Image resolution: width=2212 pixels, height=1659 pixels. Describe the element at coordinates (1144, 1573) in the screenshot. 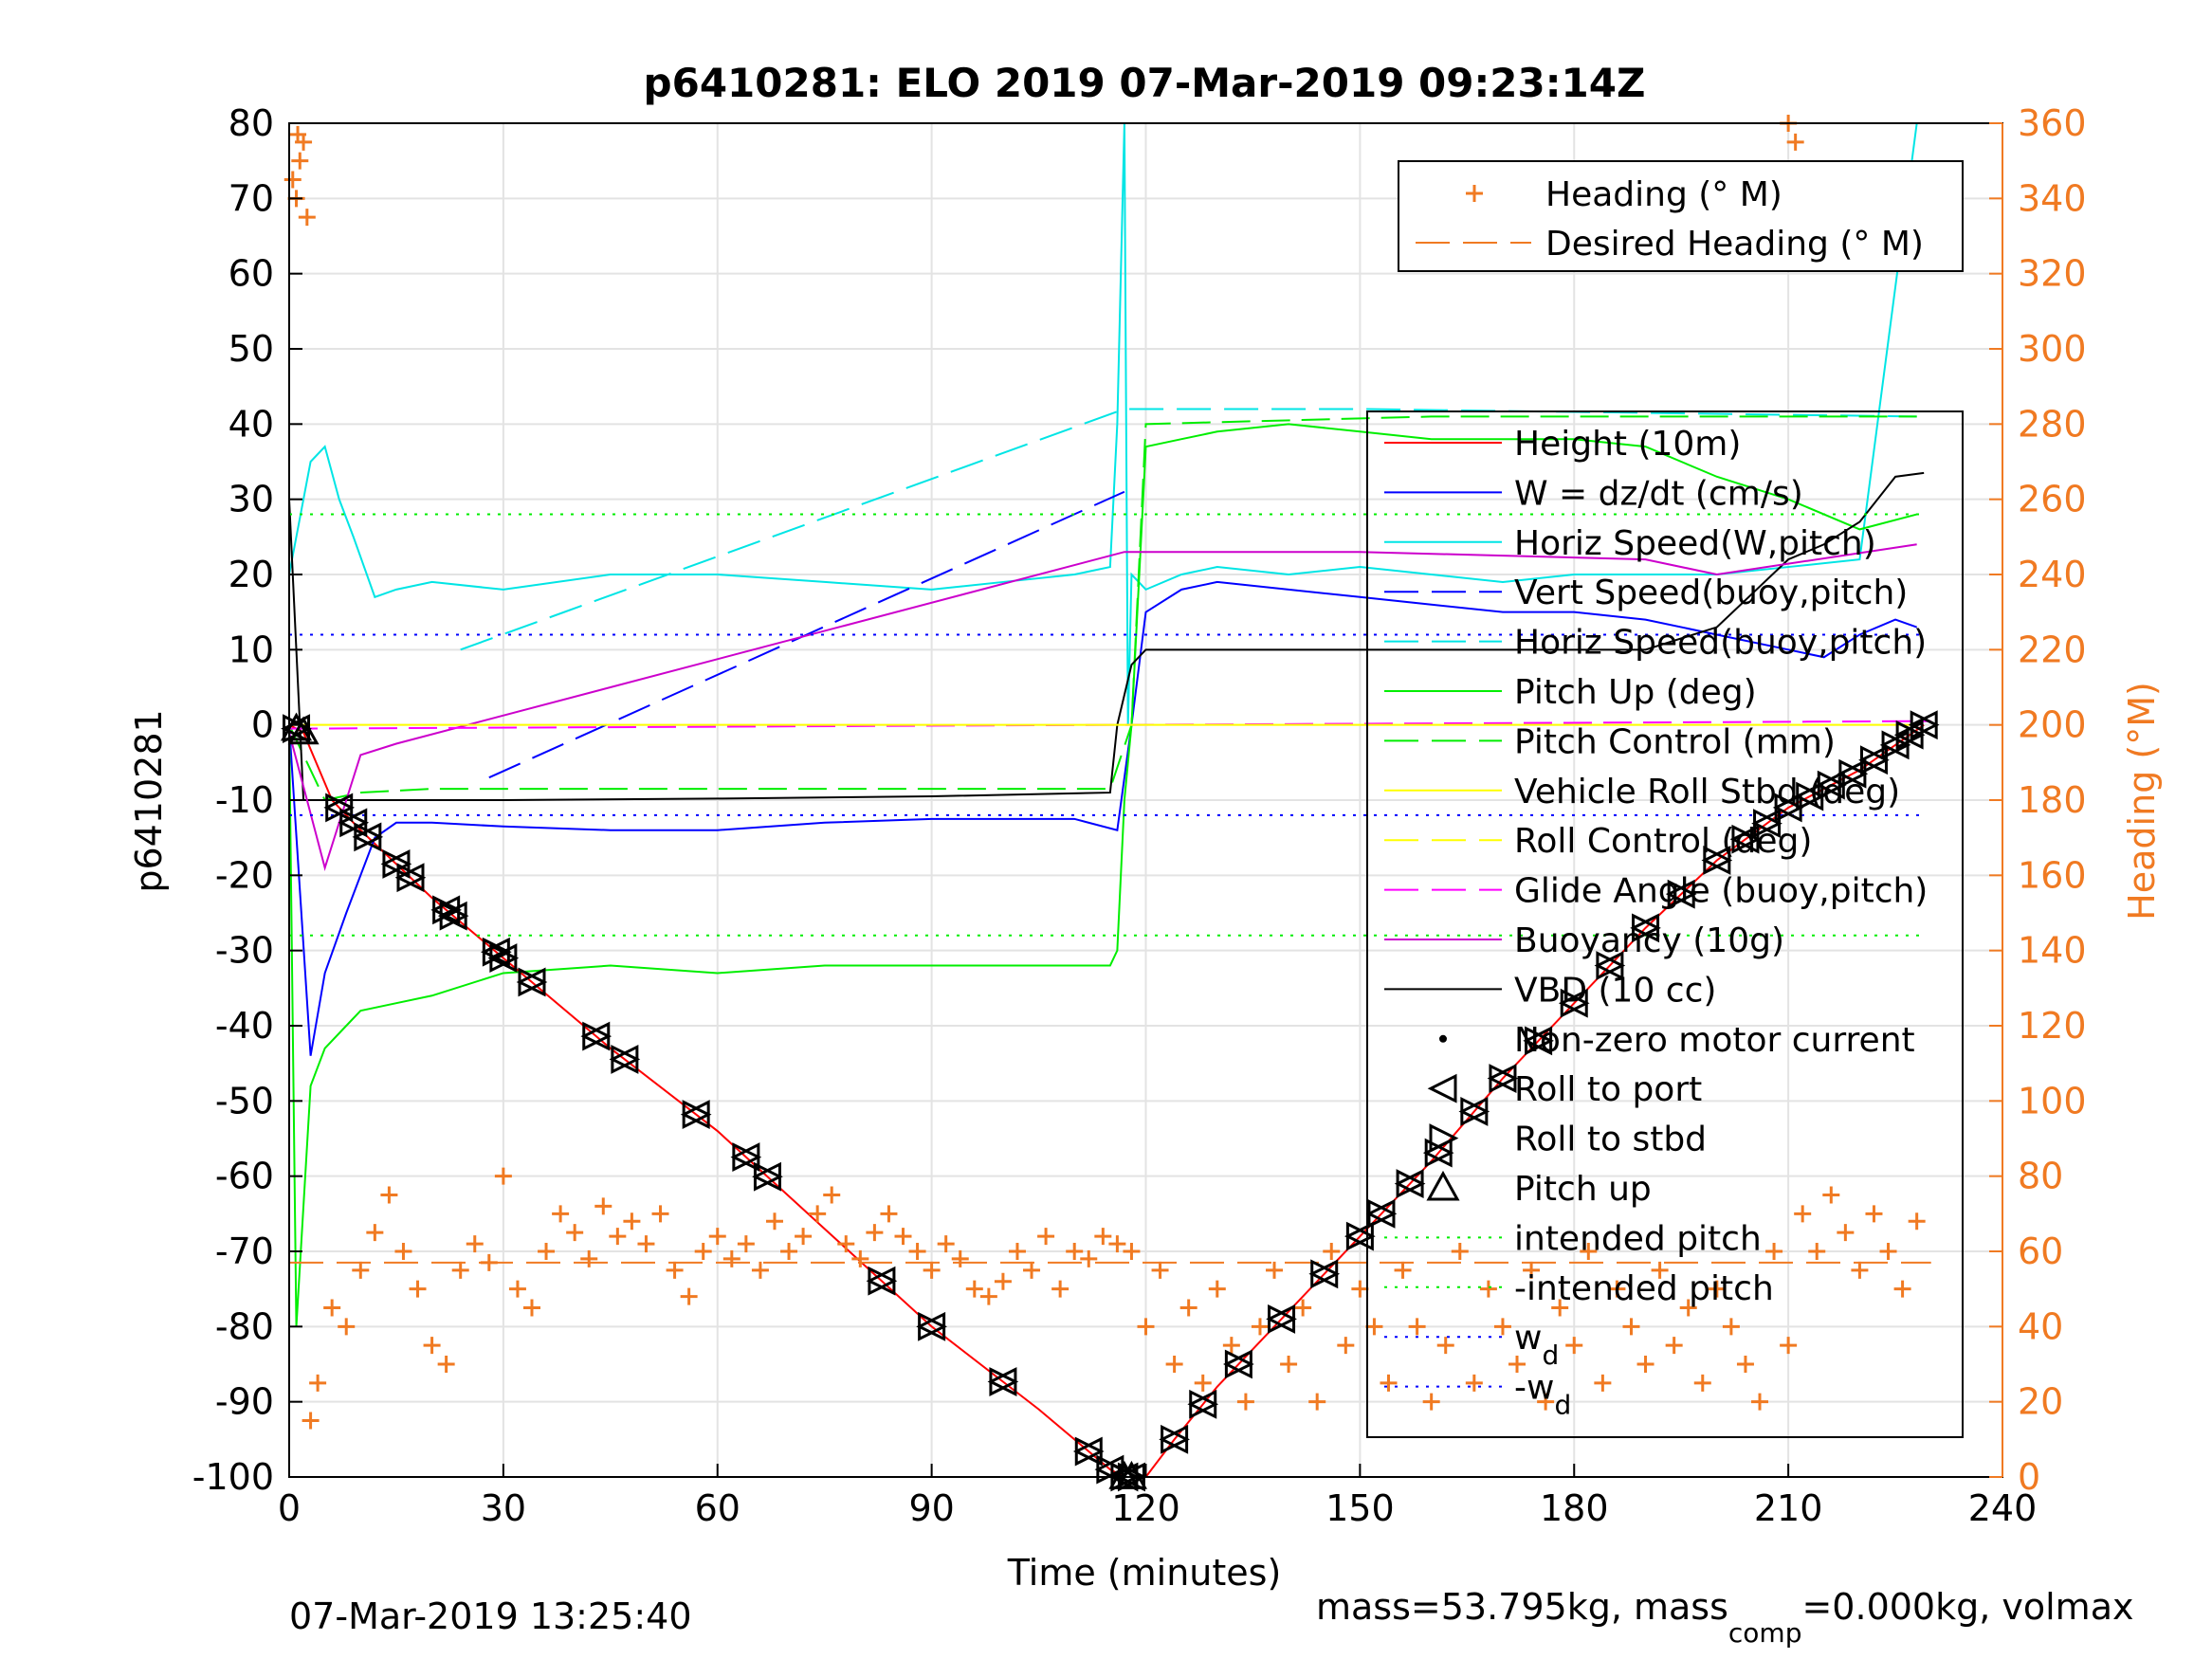

I see `x-axis-label: Time (minutes)` at that location.